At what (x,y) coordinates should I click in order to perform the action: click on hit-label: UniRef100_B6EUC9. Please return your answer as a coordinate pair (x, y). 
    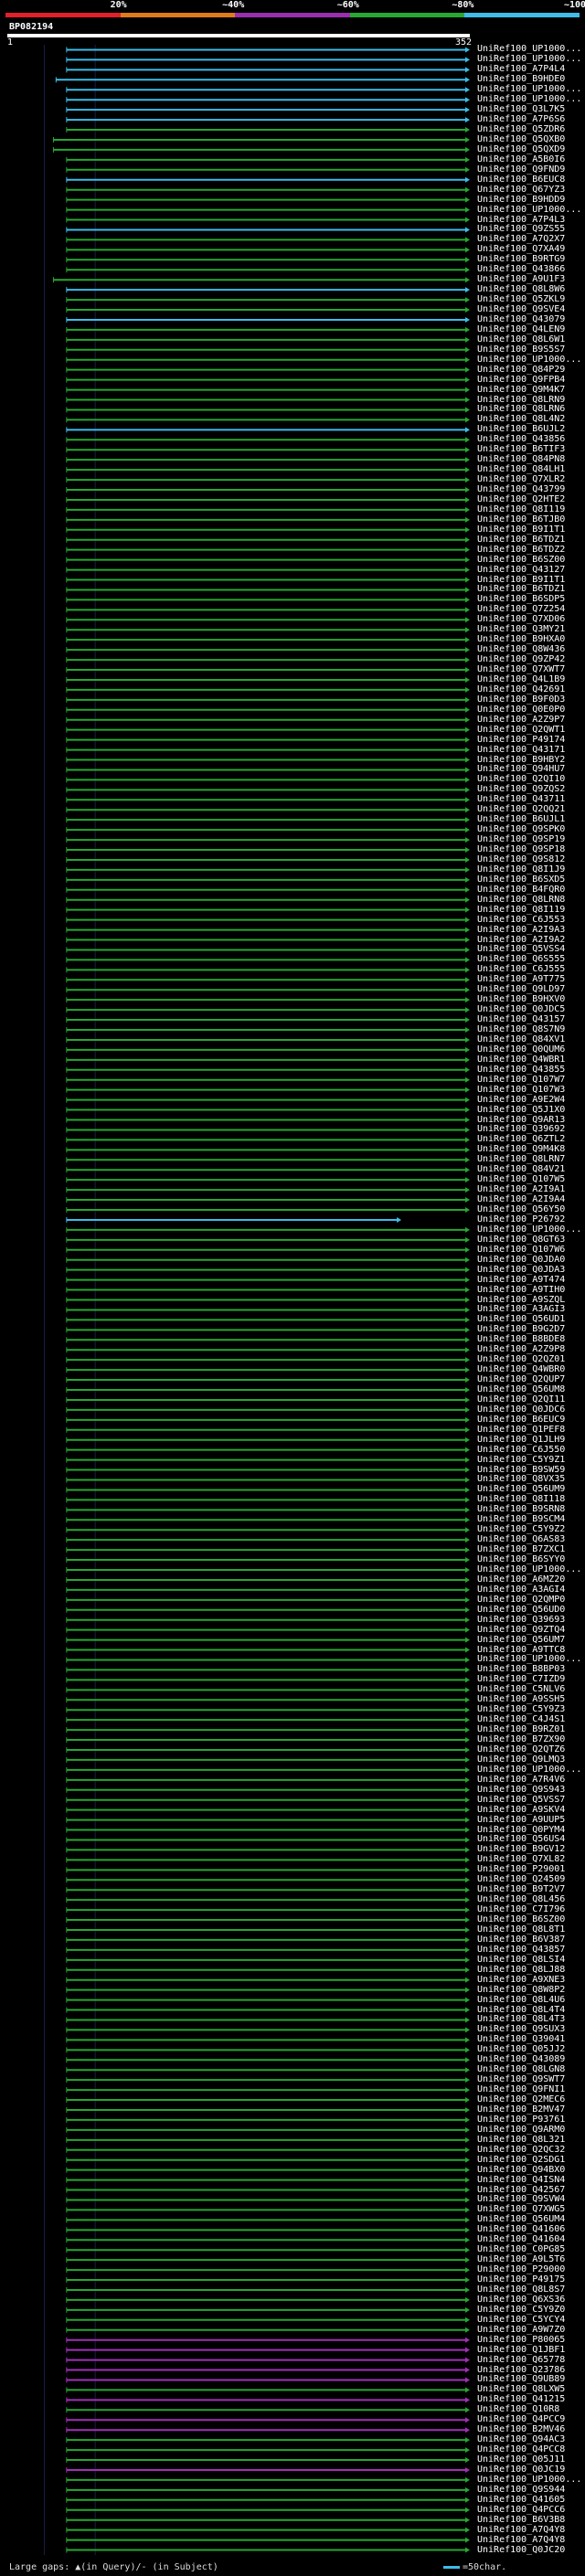
    Looking at the image, I should click on (521, 1419).